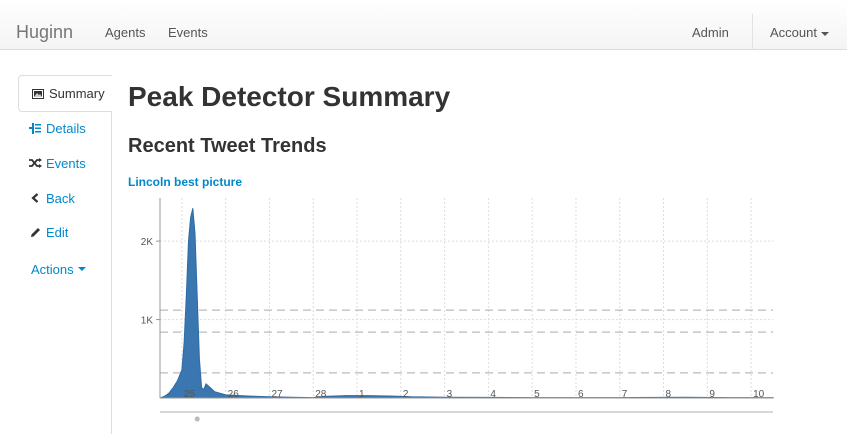  Describe the element at coordinates (35, 232) in the screenshot. I see `pencil-icon` at that location.